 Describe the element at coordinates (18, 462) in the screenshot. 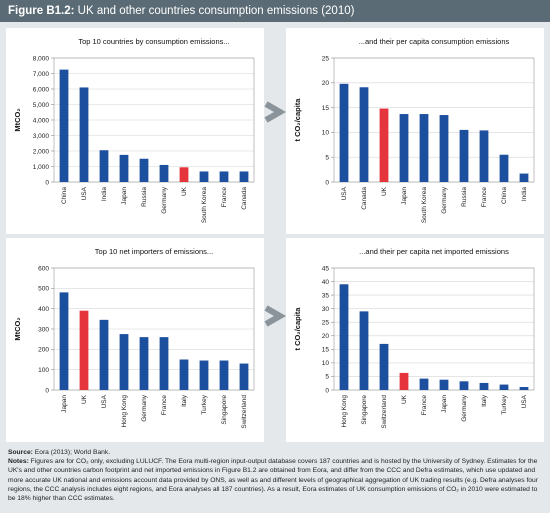

I see `notes-label: Notes:` at that location.